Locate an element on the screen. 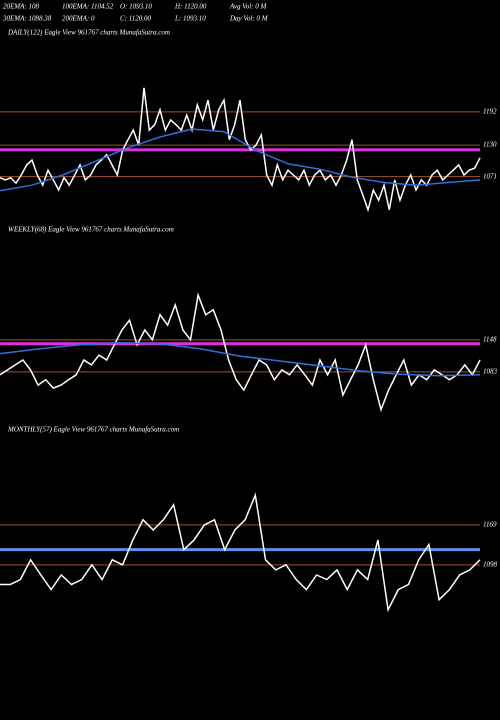 Image resolution: width=500 pixels, height=720 pixels. y-tick-label: 1169 is located at coordinates (490, 525).